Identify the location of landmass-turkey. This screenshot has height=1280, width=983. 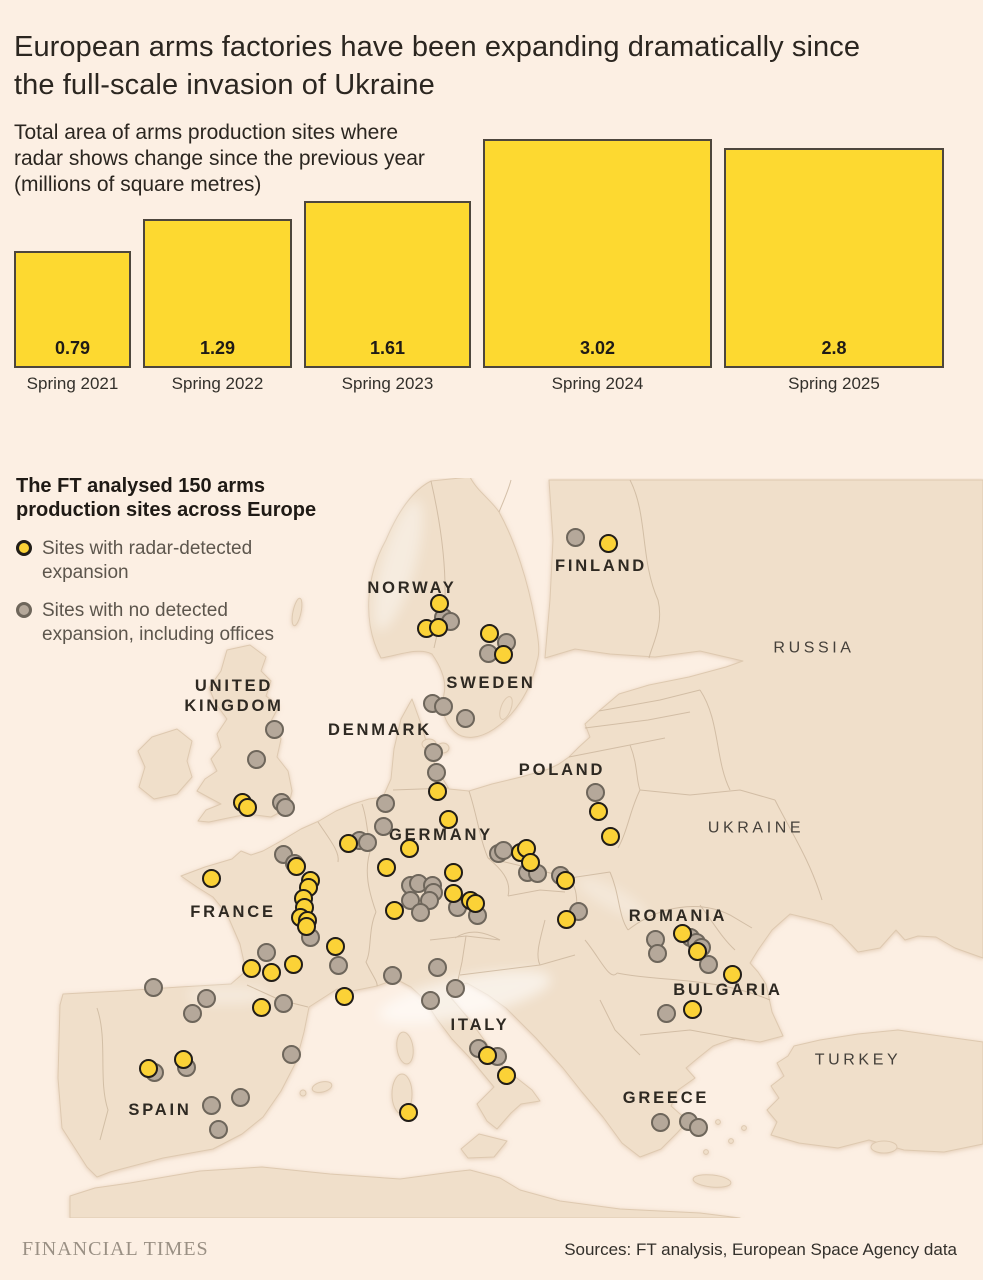
(874, 1091).